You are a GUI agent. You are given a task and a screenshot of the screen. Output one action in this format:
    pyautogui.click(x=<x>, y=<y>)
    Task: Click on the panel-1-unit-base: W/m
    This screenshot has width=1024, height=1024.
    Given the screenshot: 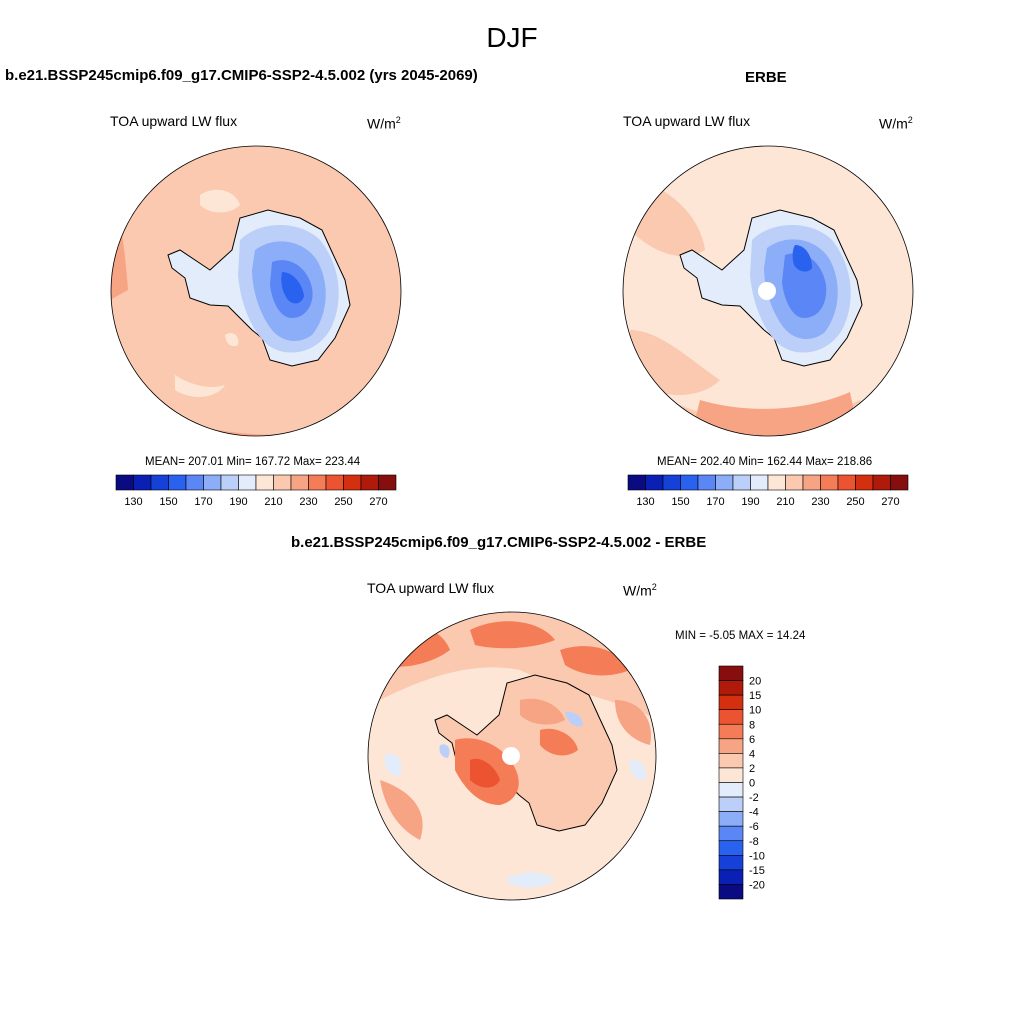 What is the action you would take?
    pyautogui.click(x=381, y=123)
    